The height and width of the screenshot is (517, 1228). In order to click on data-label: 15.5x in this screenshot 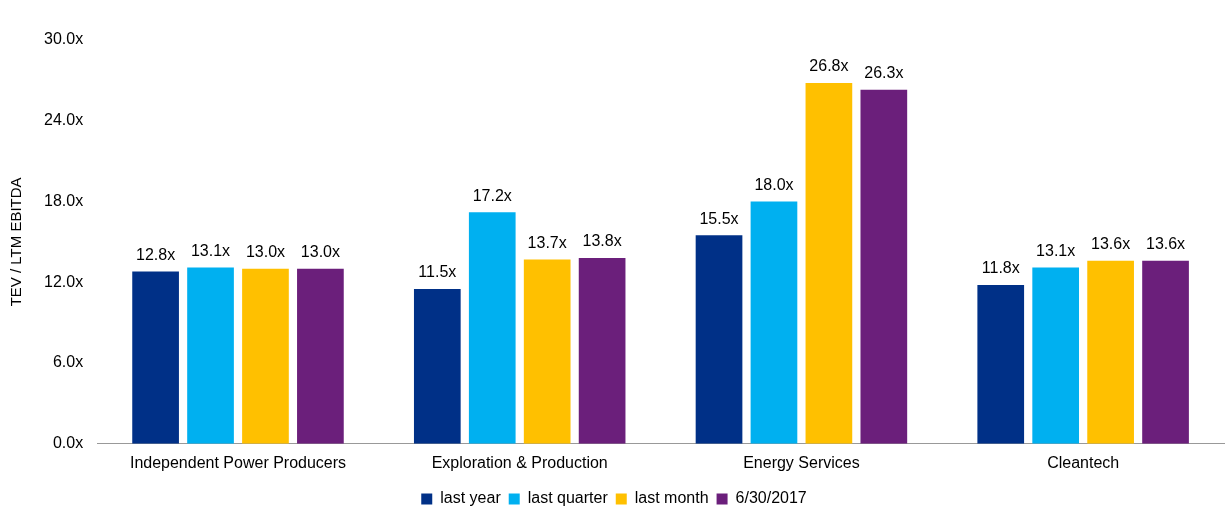, I will do `click(719, 218)`.